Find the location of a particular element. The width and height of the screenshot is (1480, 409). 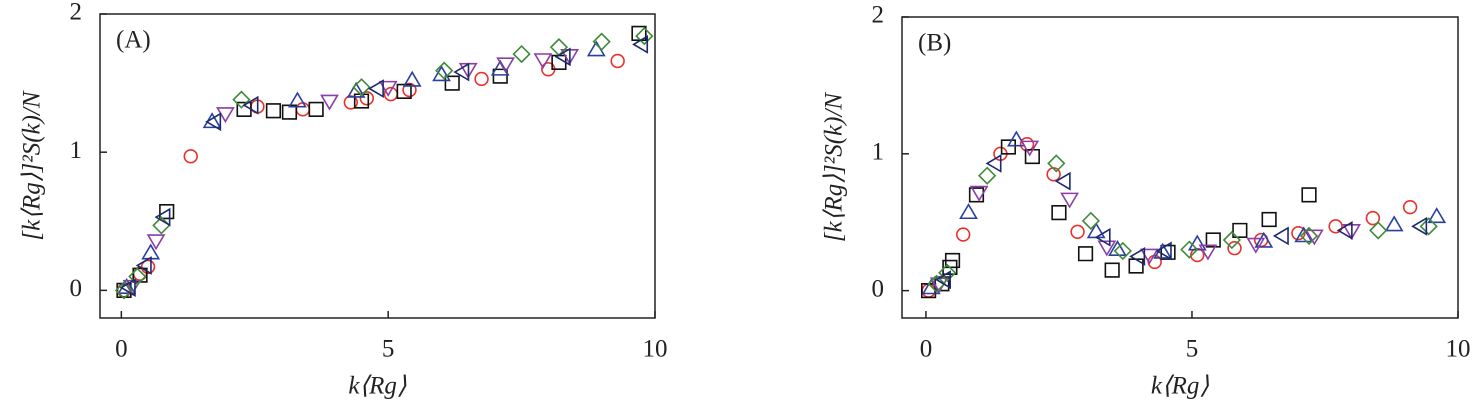

panel-label: (A) is located at coordinates (133, 40).